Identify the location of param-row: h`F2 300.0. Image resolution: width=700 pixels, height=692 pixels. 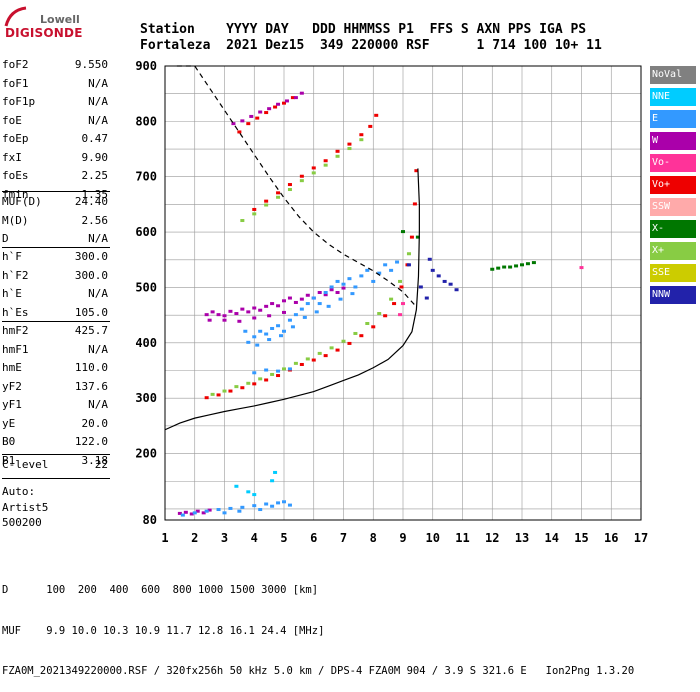
(55, 278).